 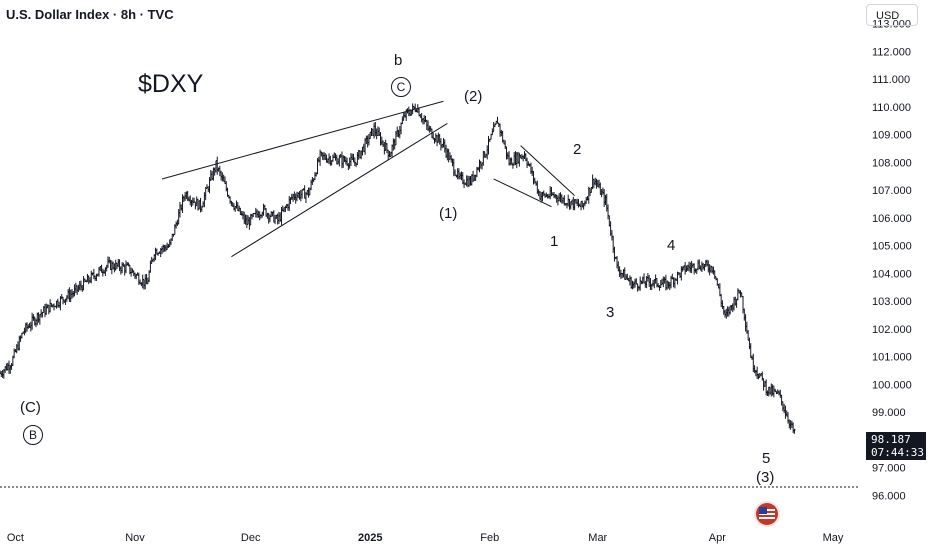 What do you see at coordinates (892, 163) in the screenshot?
I see `y-tick-label: 108.000` at bounding box center [892, 163].